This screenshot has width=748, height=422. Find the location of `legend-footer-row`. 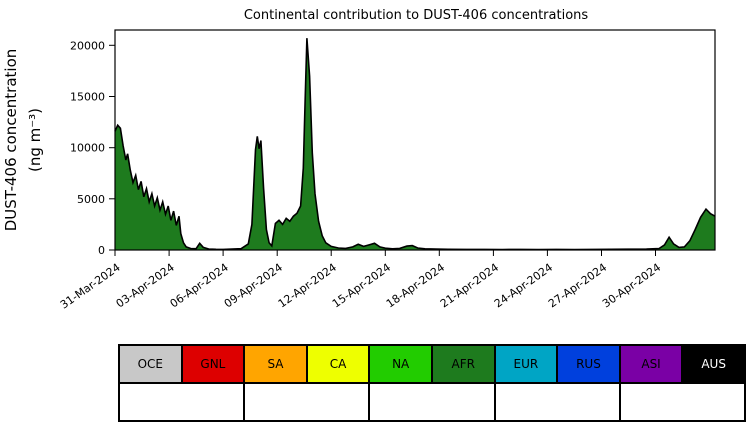

legend-footer-row is located at coordinates (432, 402).